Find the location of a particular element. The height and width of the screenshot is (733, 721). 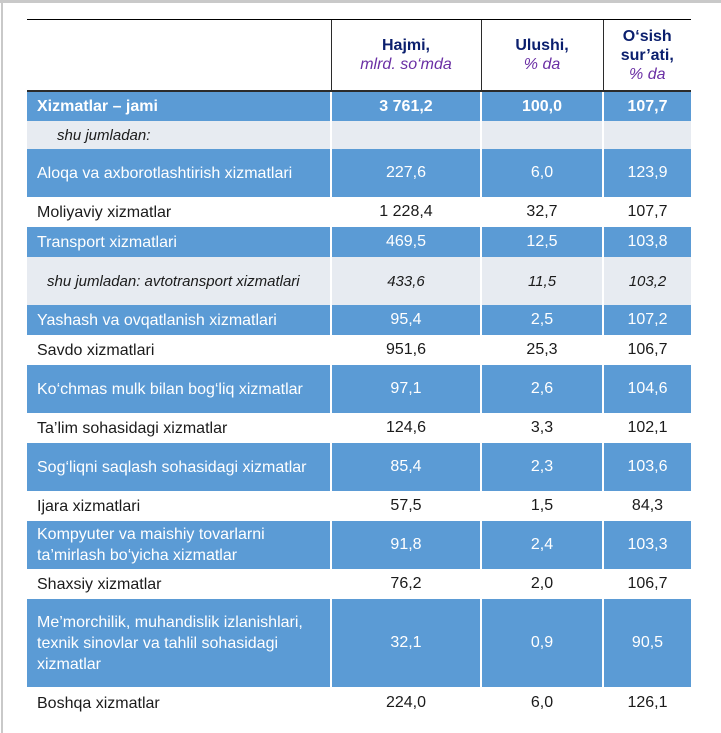

row-label: Ijara xizmatlari is located at coordinates (179, 506).